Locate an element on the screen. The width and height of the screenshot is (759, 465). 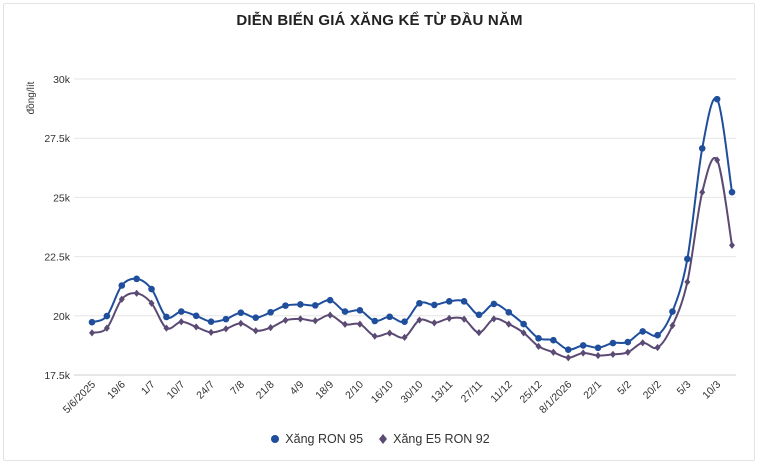
legend-item-ron95: Xăng RON 95 is located at coordinates (316, 439).